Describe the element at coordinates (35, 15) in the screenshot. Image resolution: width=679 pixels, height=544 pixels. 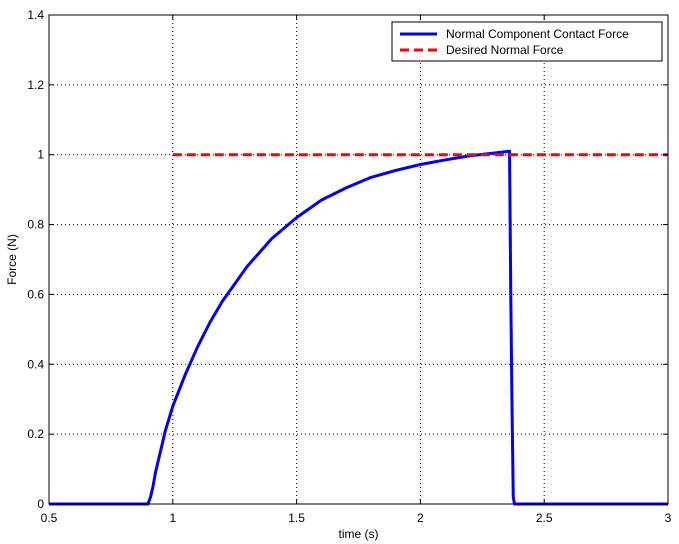
I see `y-tick-label: 1.4` at that location.